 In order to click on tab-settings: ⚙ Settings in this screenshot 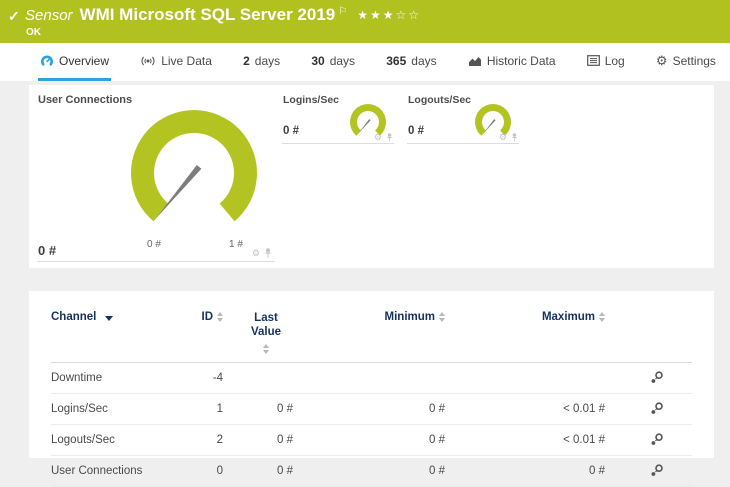, I will do `click(686, 62)`.